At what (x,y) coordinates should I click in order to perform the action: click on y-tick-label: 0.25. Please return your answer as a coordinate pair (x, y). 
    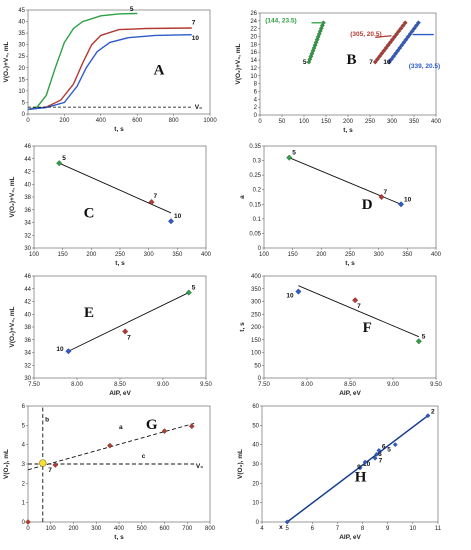
    Looking at the image, I should click on (255, 176).